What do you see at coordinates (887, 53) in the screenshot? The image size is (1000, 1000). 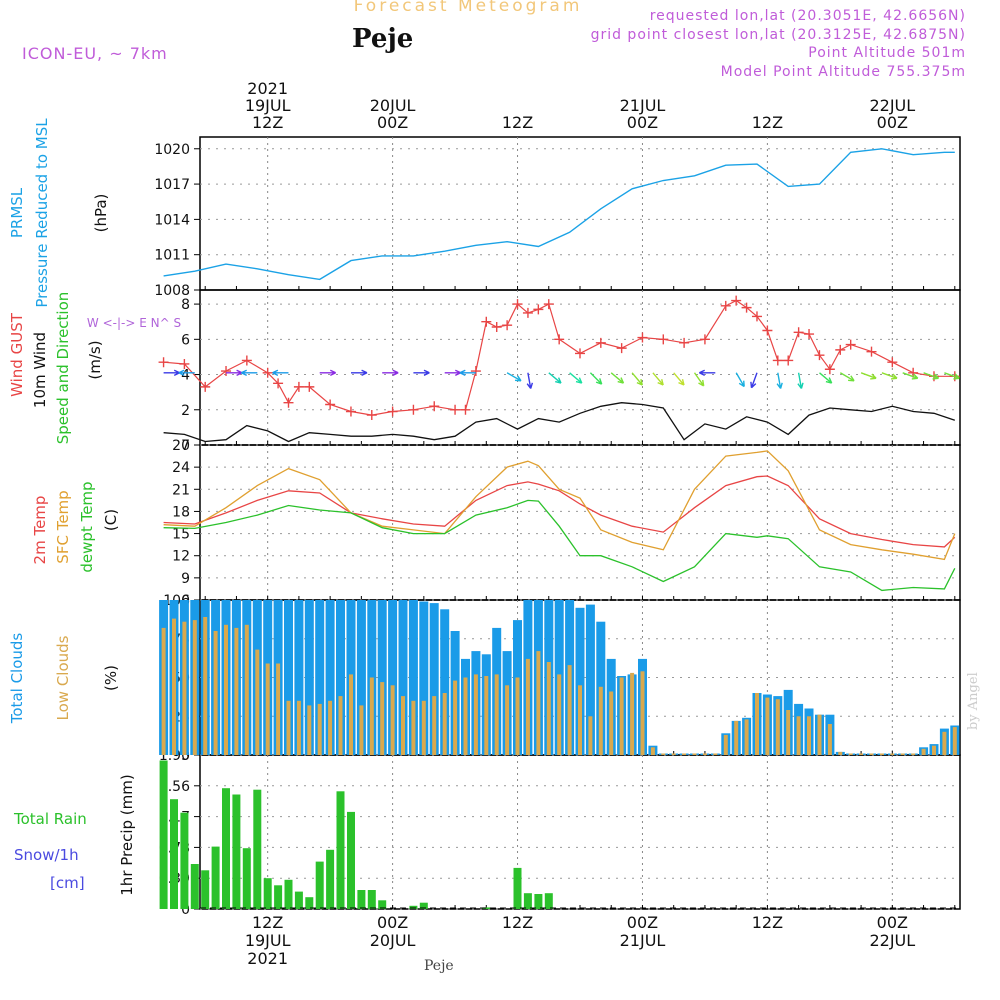 I see `point-altitude: Point Altitude 501m` at bounding box center [887, 53].